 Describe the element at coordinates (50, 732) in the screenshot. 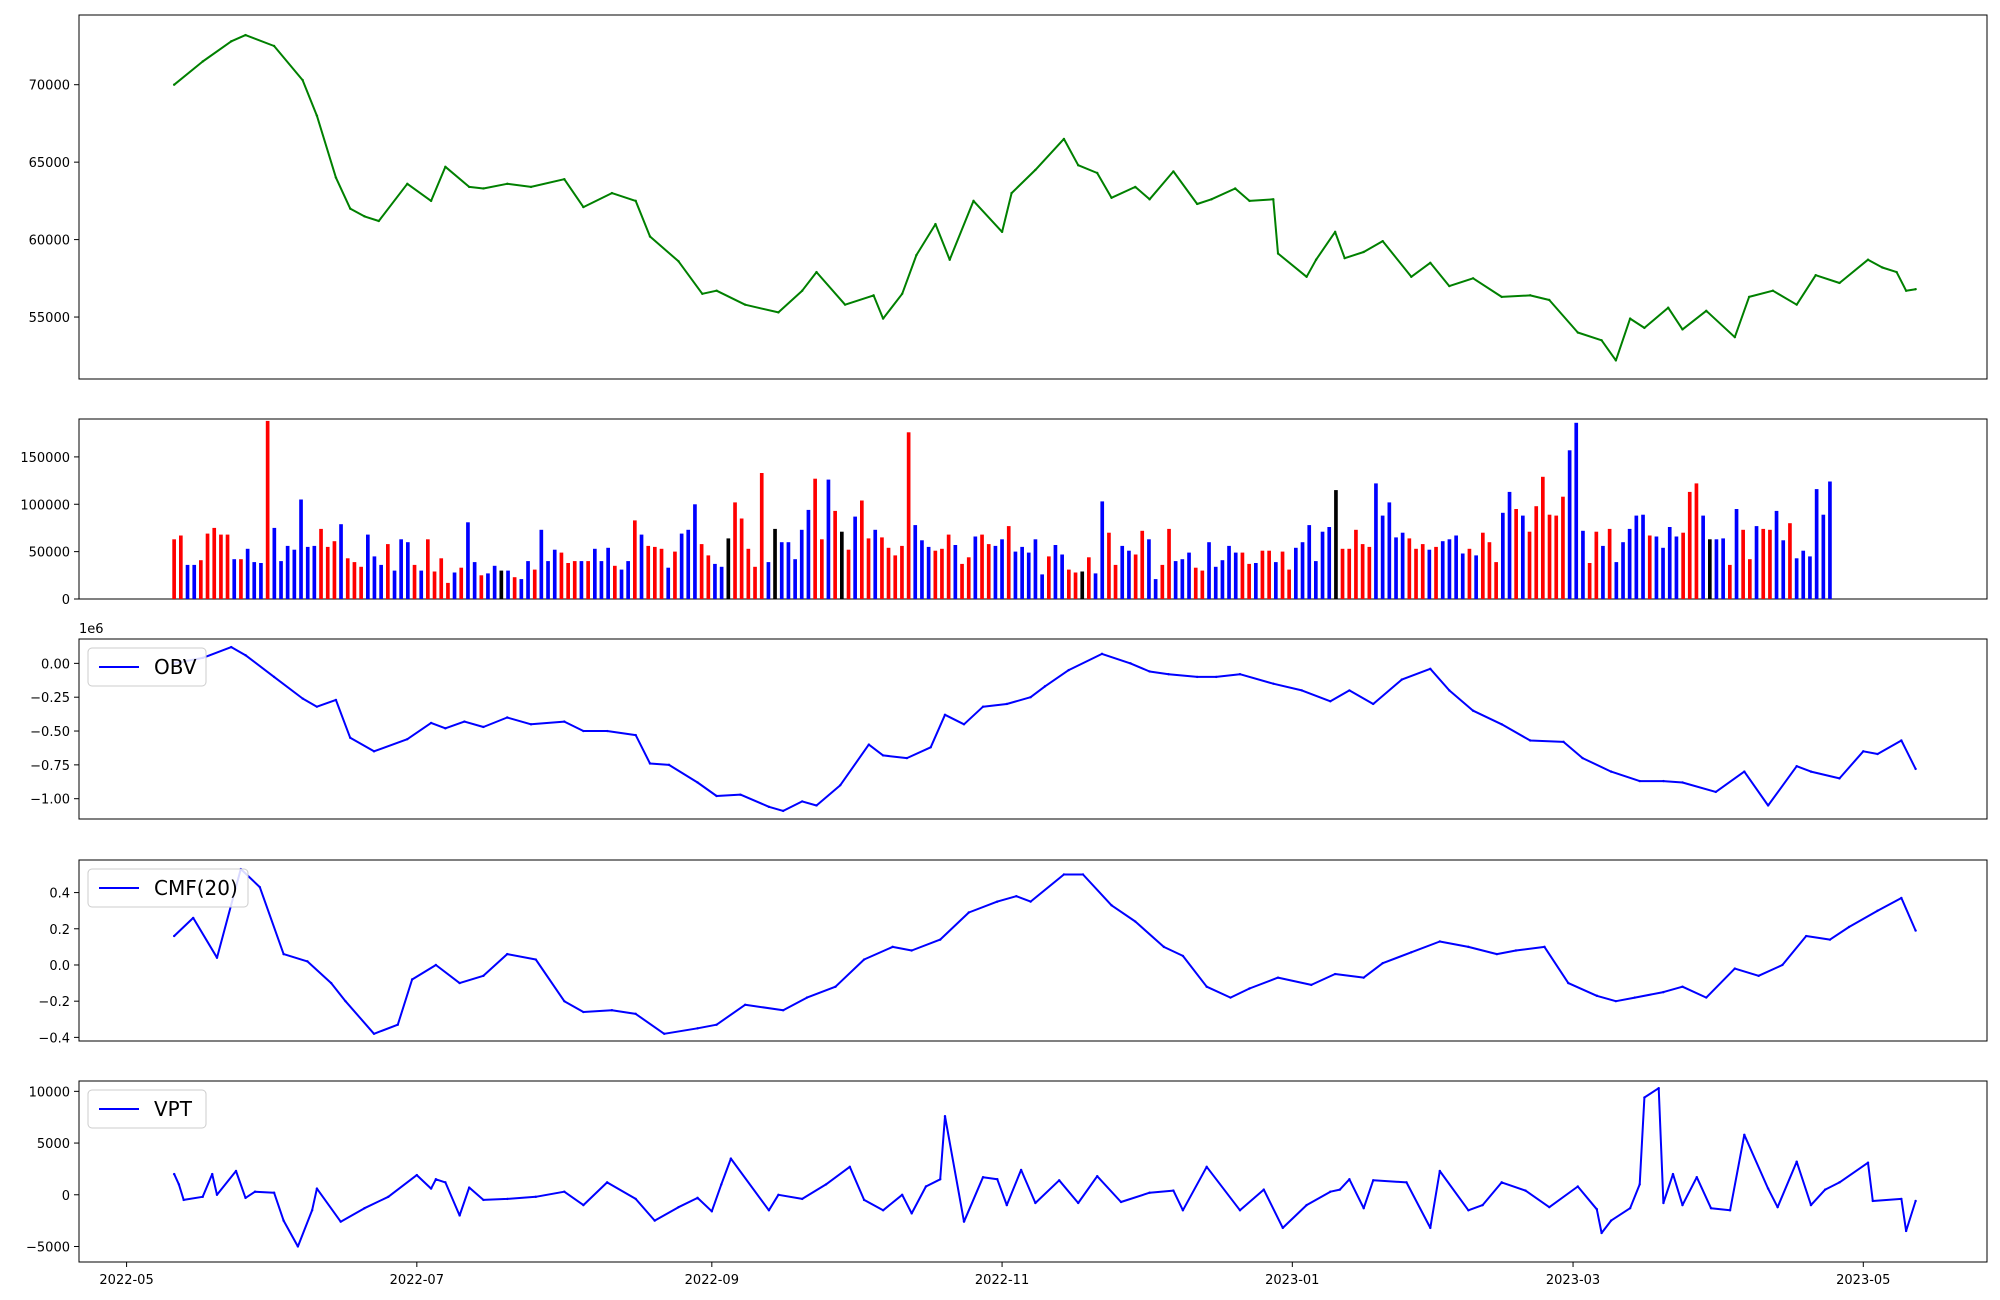

I see `y-tick-label-obv: −0.50` at that location.